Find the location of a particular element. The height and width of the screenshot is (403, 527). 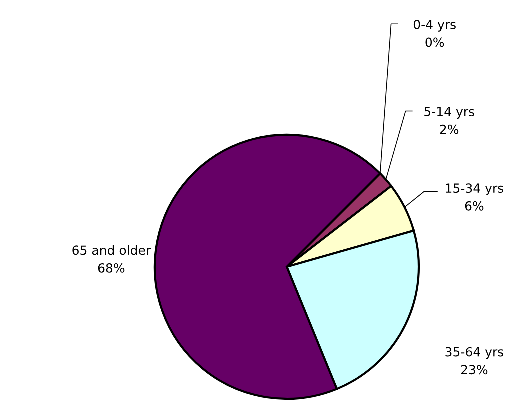

category-label: 0-4 yrs is located at coordinates (435, 26).